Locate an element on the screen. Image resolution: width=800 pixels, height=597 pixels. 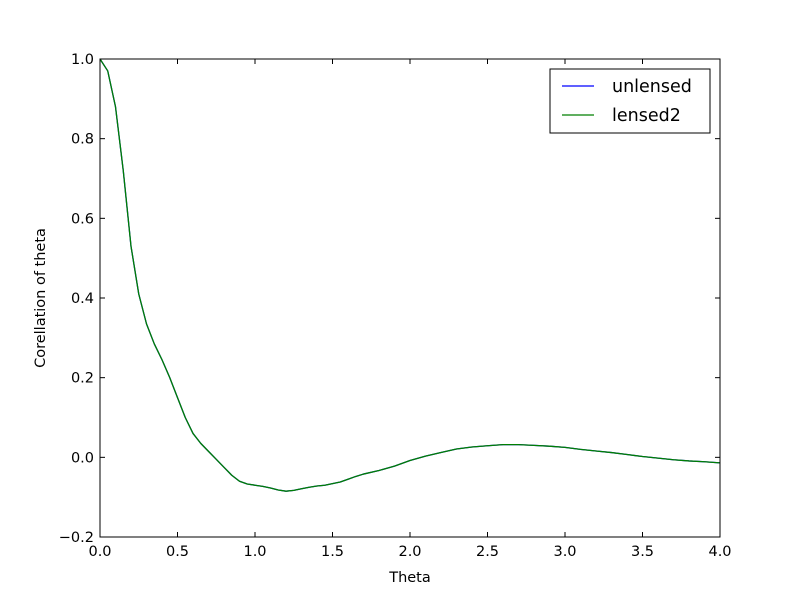
legend-label-lensed2: lensed2 is located at coordinates (646, 116).